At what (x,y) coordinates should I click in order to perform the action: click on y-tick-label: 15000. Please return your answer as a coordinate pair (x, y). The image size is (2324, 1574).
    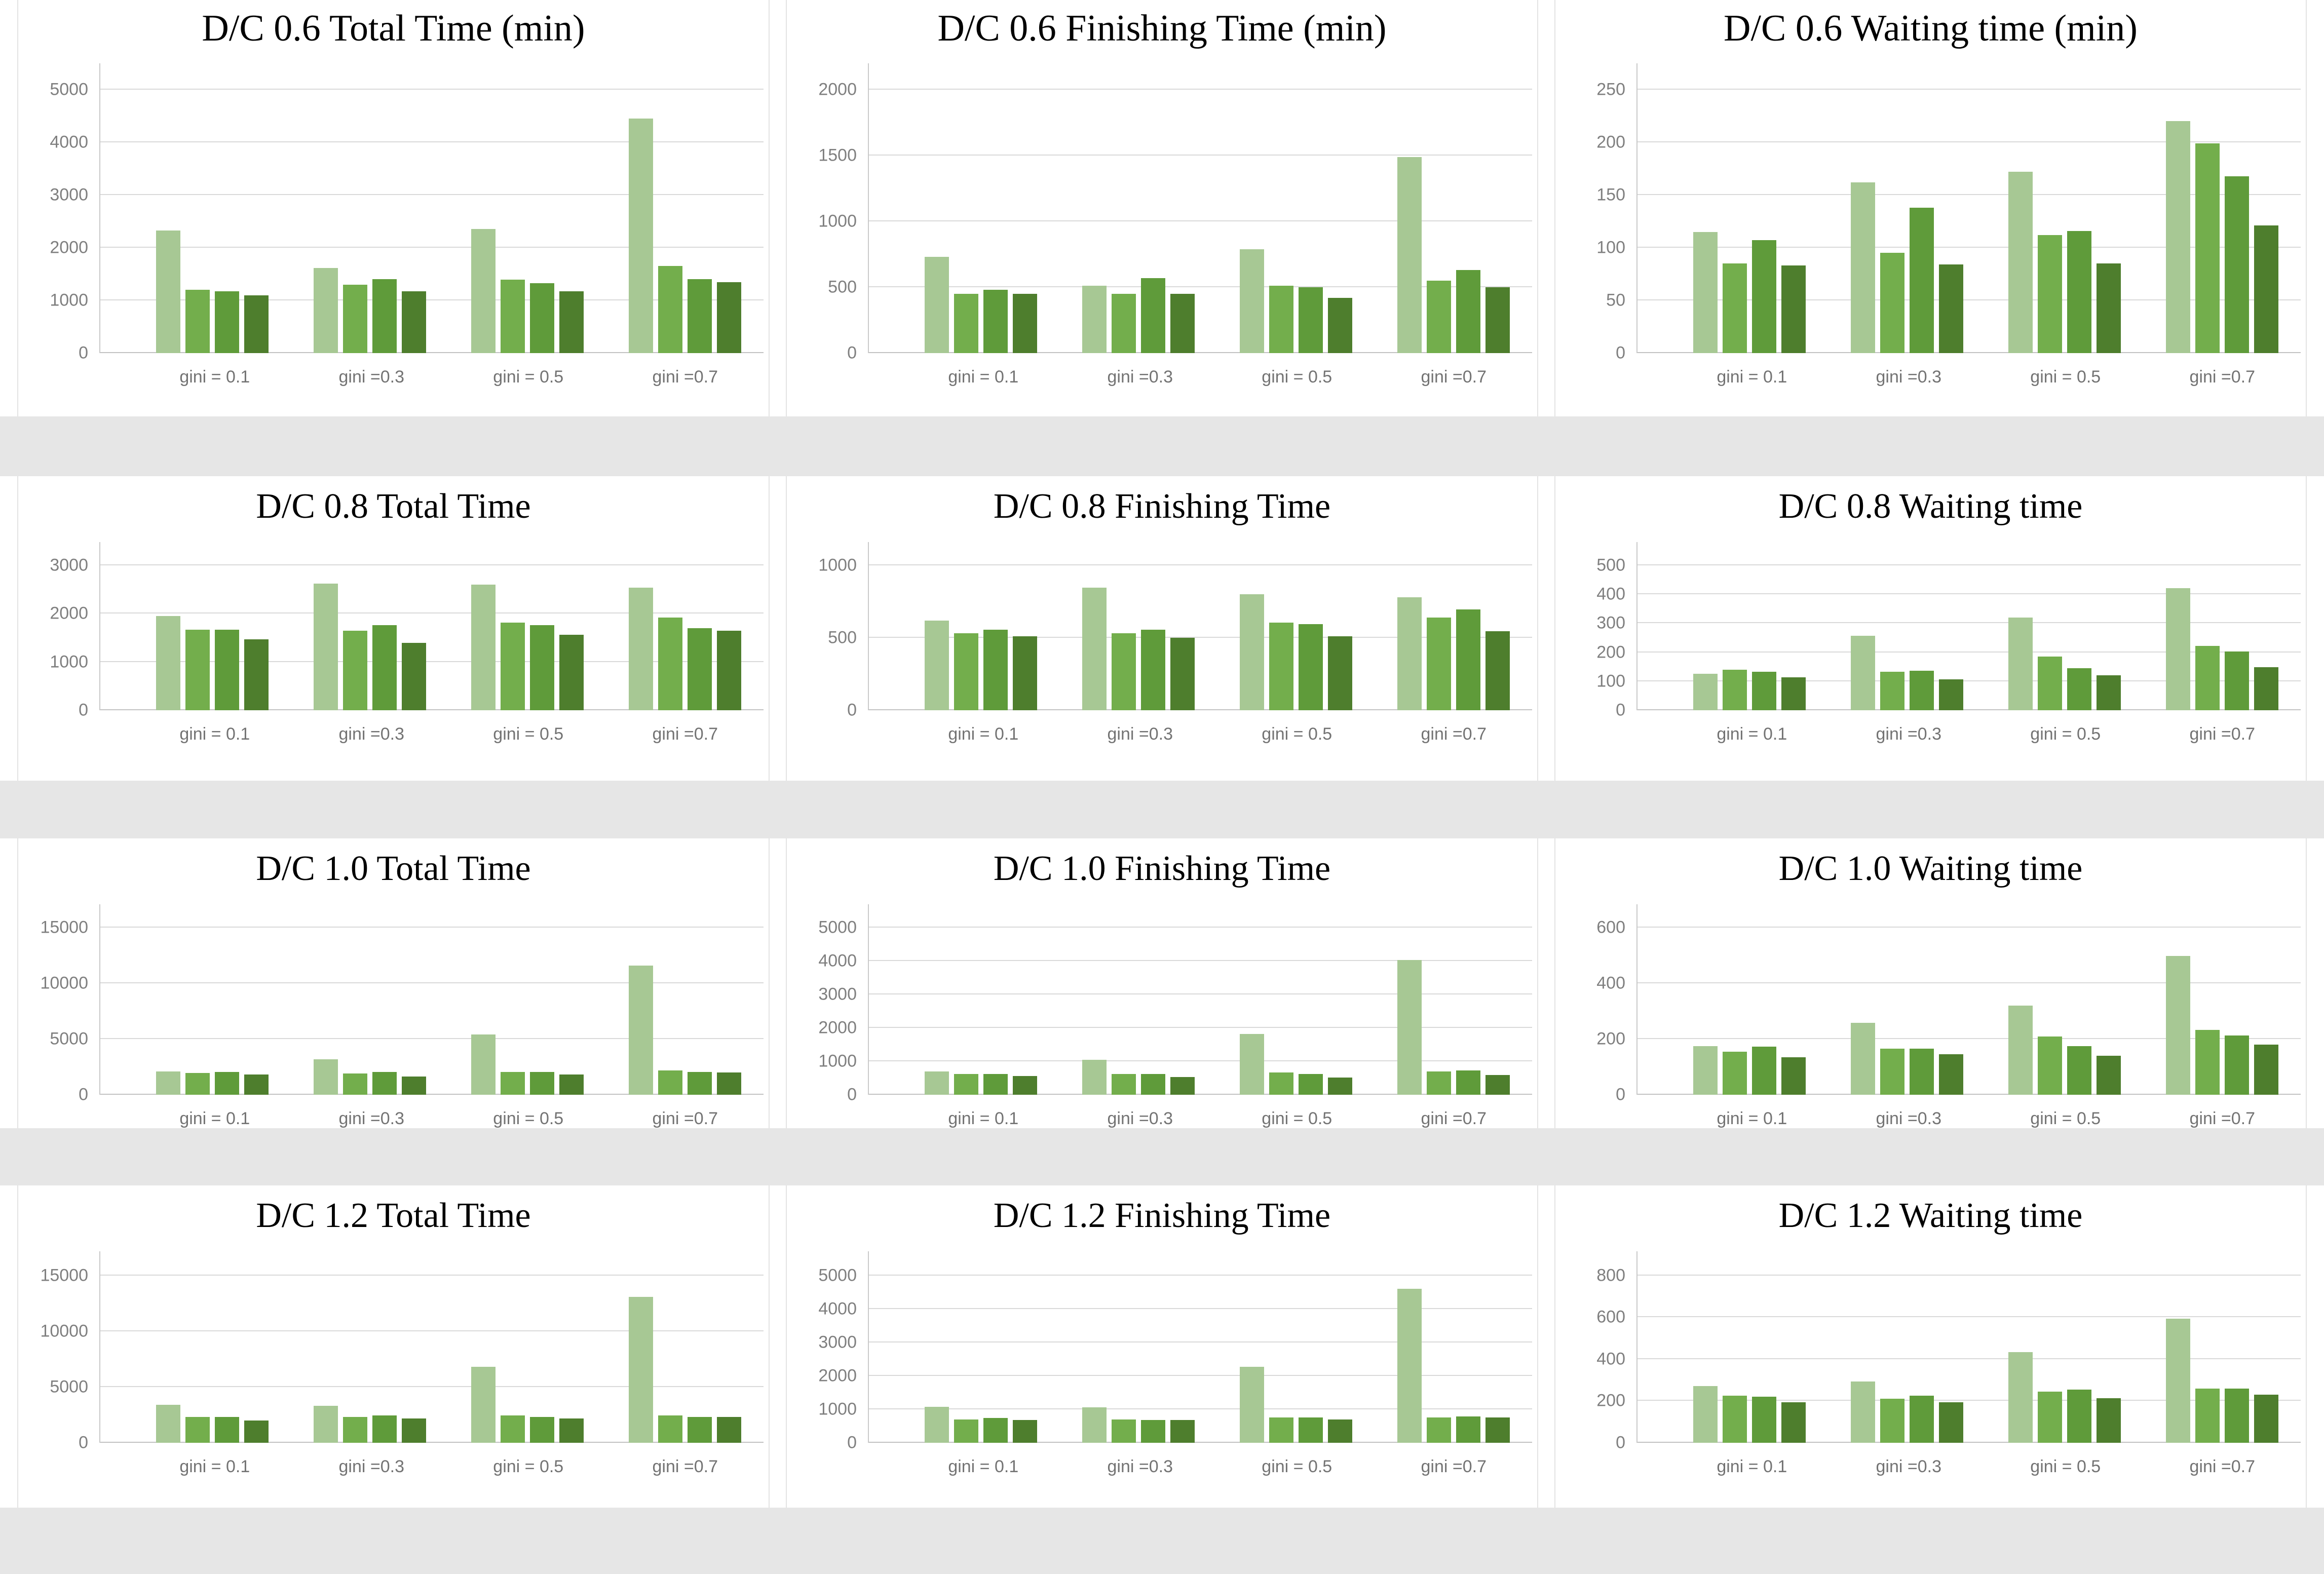
    Looking at the image, I should click on (64, 1275).